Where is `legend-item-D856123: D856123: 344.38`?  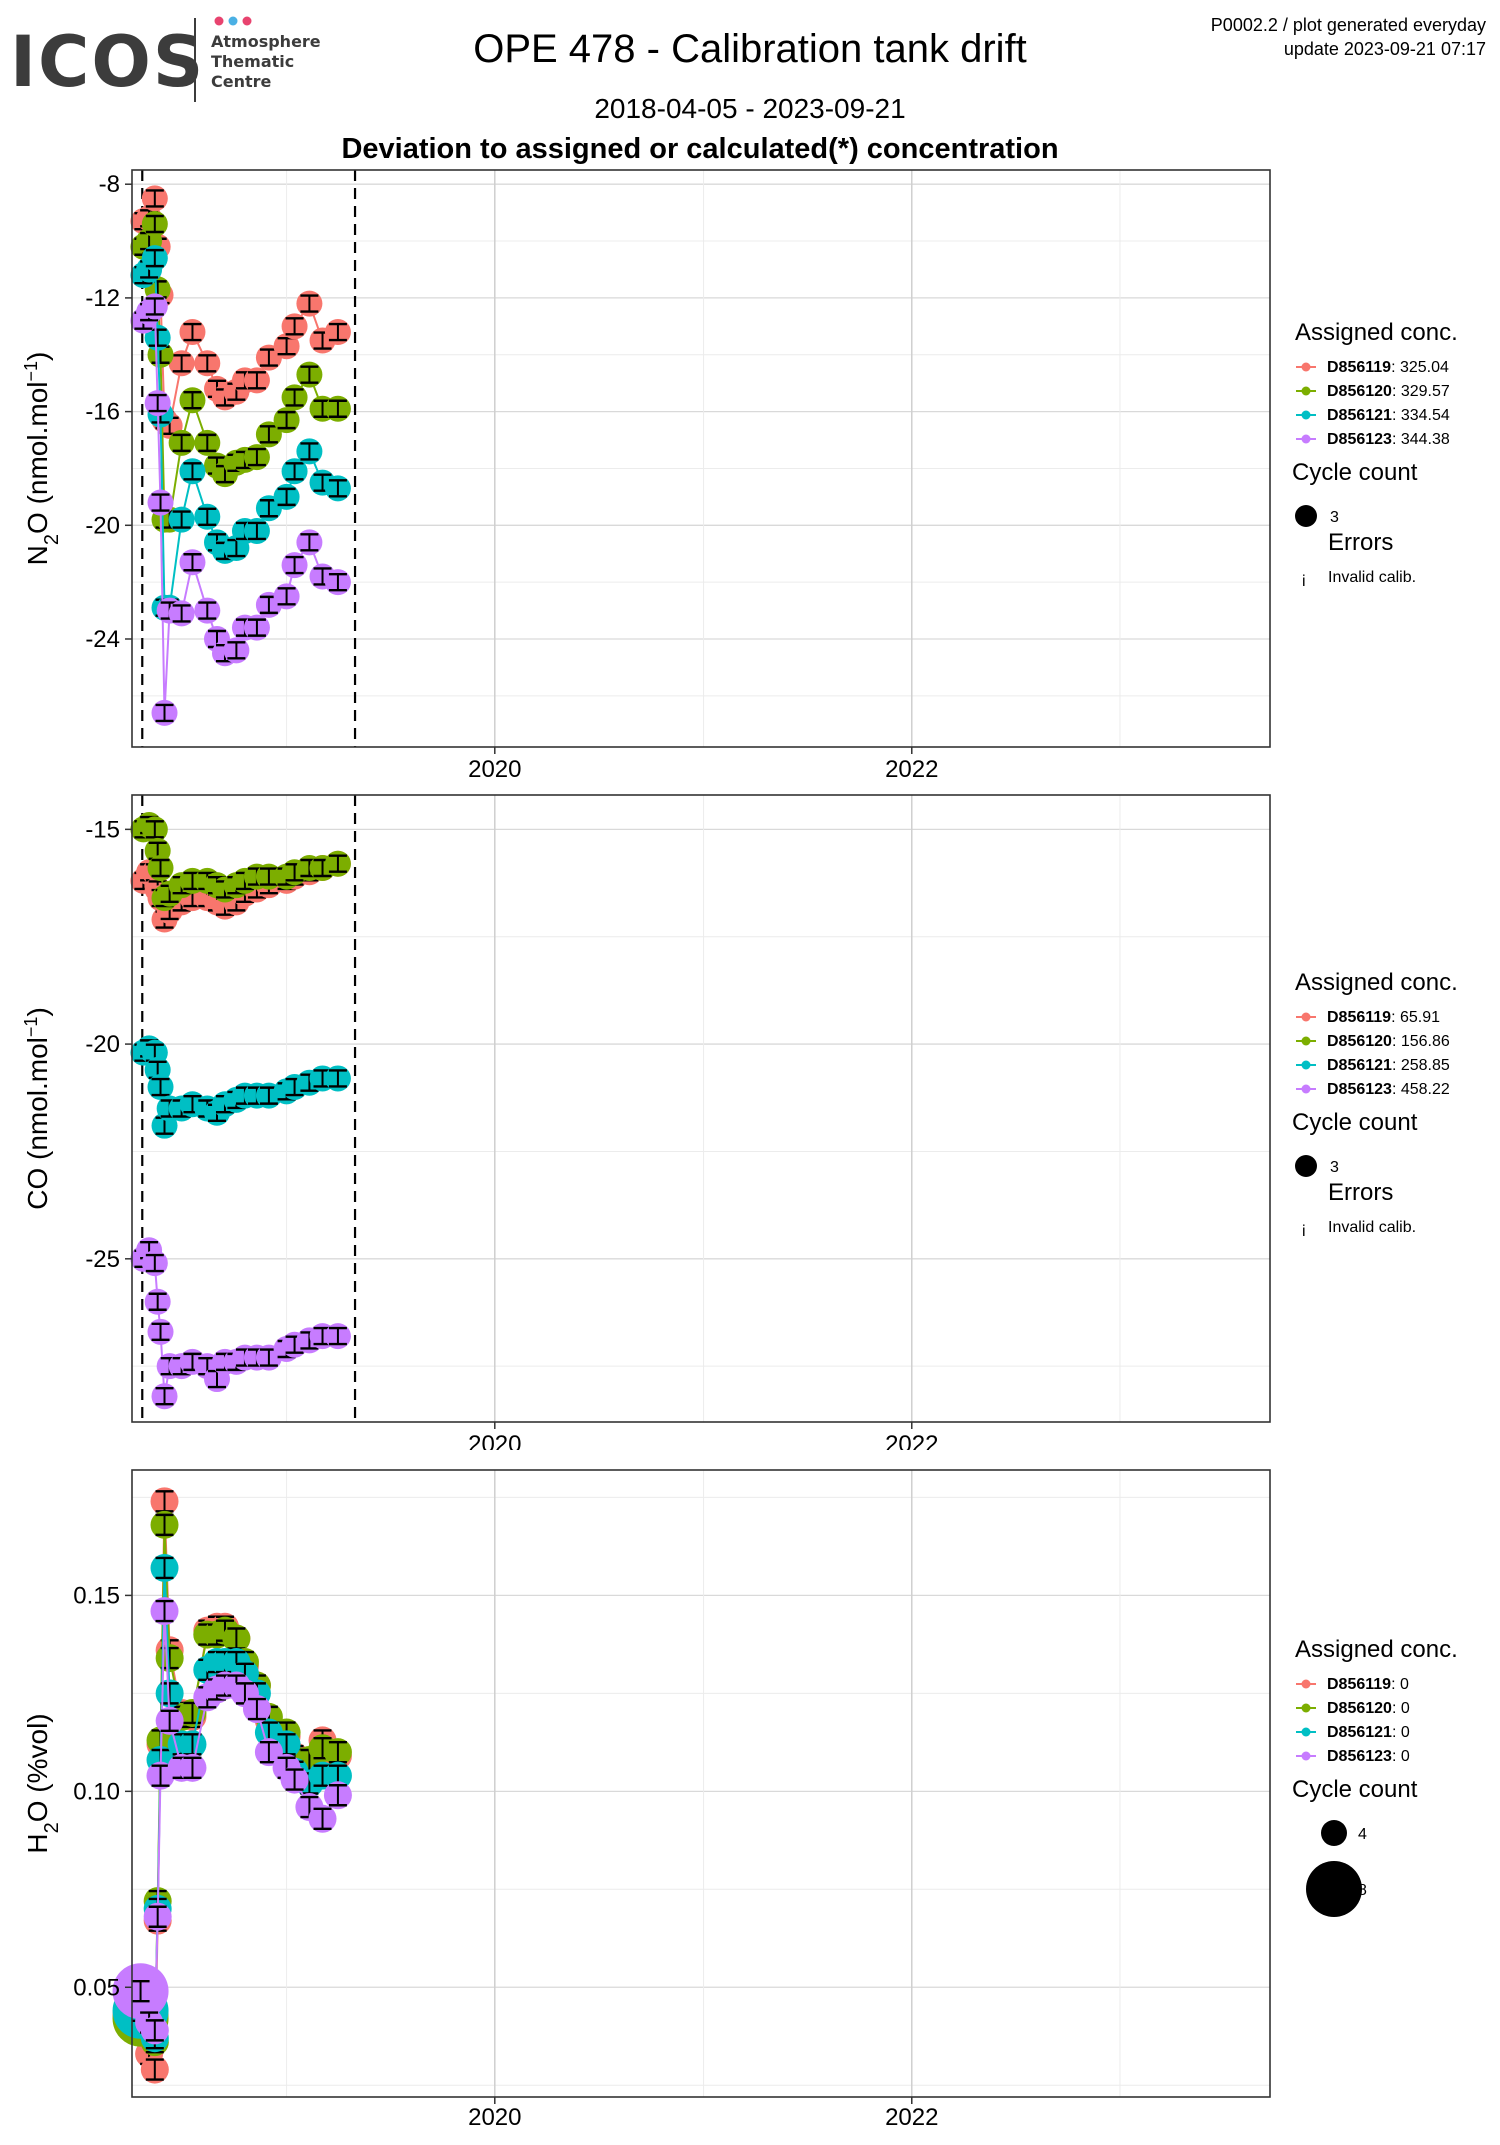
legend-item-D856123: D856123: 344.38 is located at coordinates (1388, 439).